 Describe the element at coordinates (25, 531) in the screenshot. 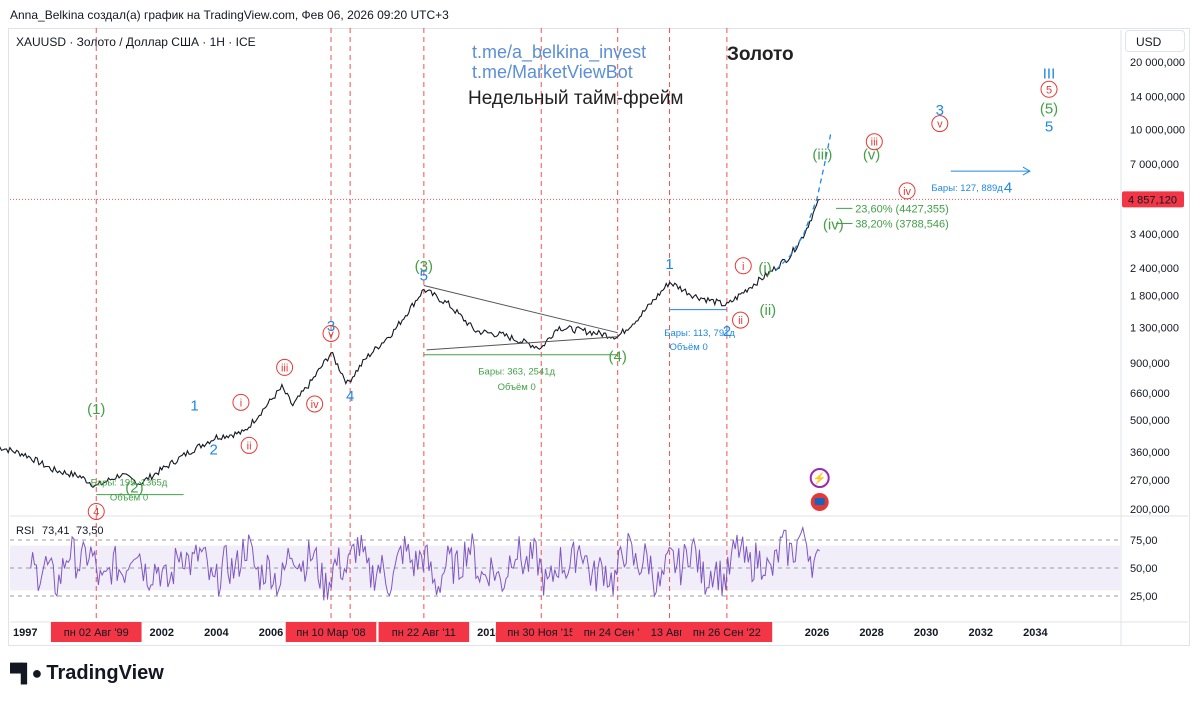

I see `rsi-label: RSI` at that location.